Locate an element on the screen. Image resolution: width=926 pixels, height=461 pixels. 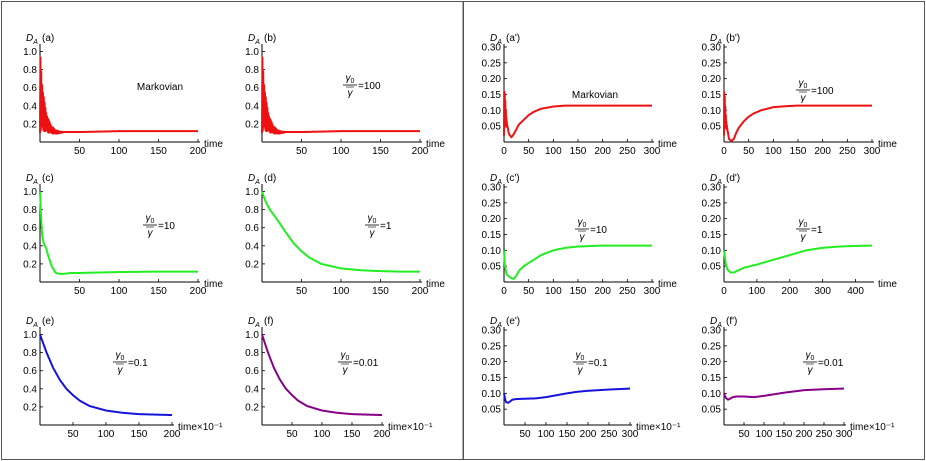
annotation-value: =1 is located at coordinates (386, 226).